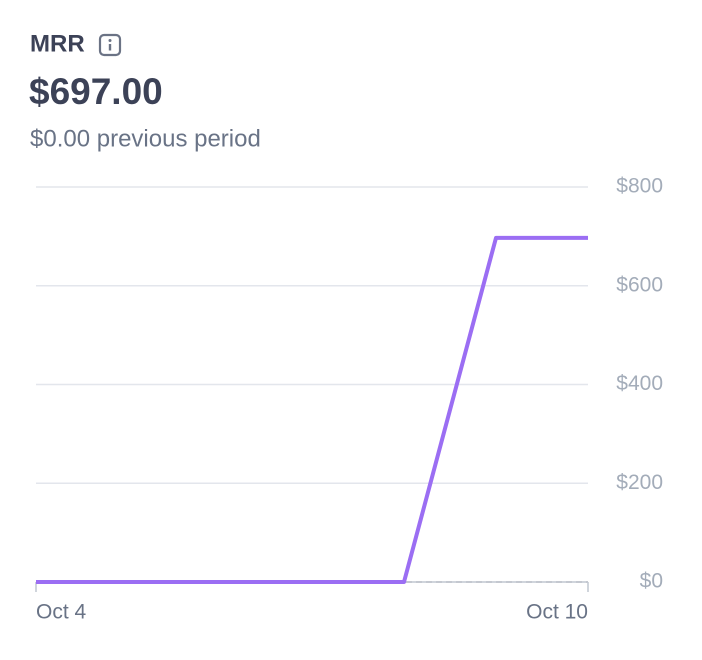  Describe the element at coordinates (110, 45) in the screenshot. I see `info-icon` at that location.